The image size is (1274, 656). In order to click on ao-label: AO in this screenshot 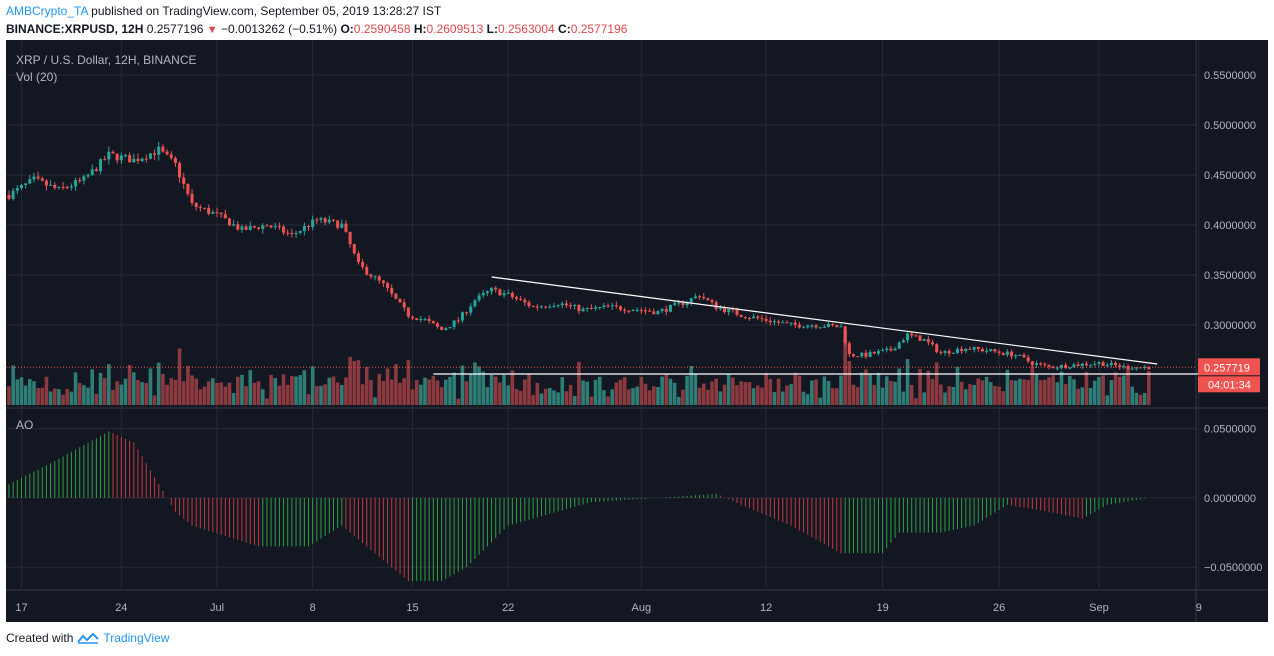, I will do `click(24, 425)`.